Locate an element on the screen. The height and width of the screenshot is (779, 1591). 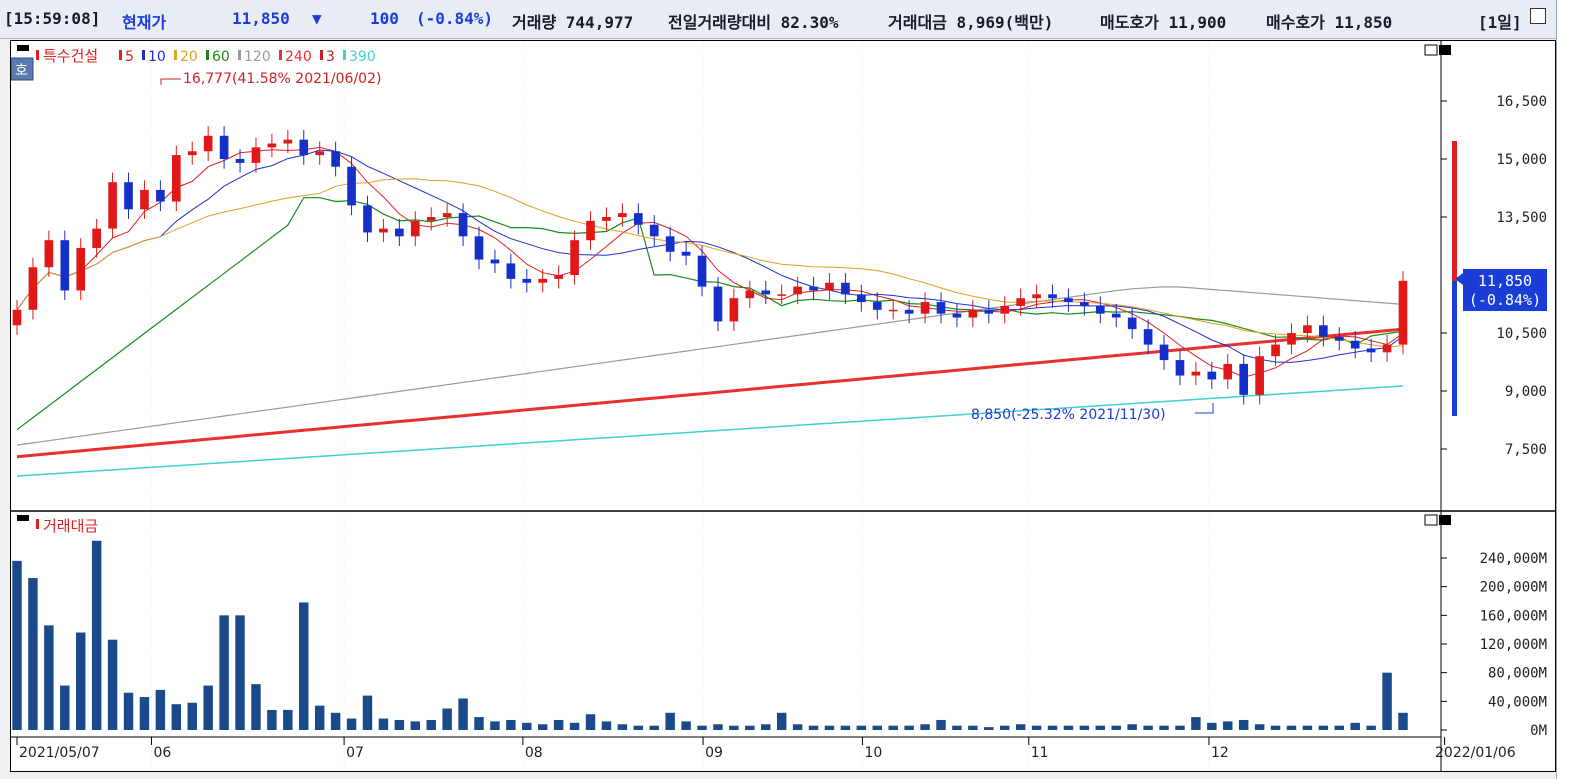
high-marker is located at coordinates (170, 81).